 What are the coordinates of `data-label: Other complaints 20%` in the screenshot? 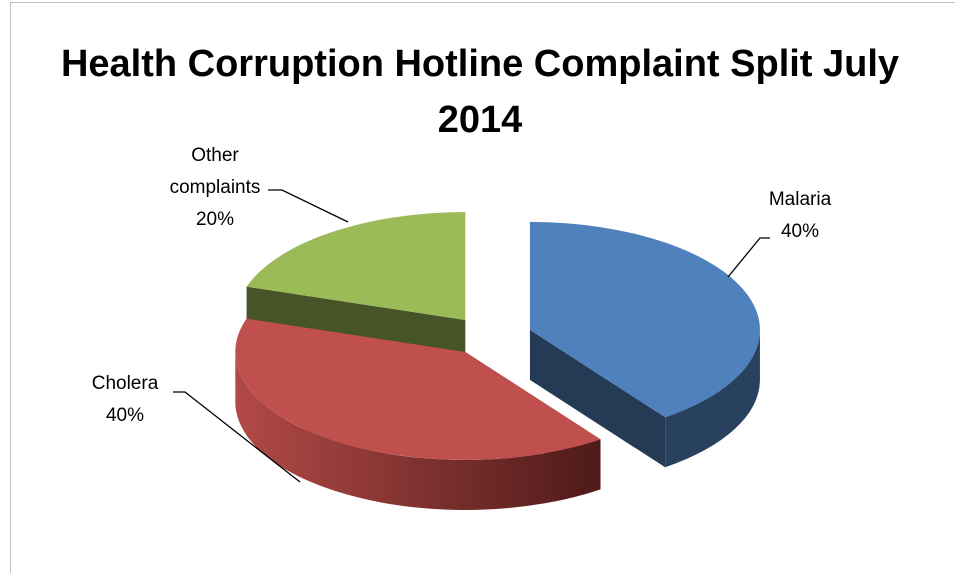 It's located at (215, 188).